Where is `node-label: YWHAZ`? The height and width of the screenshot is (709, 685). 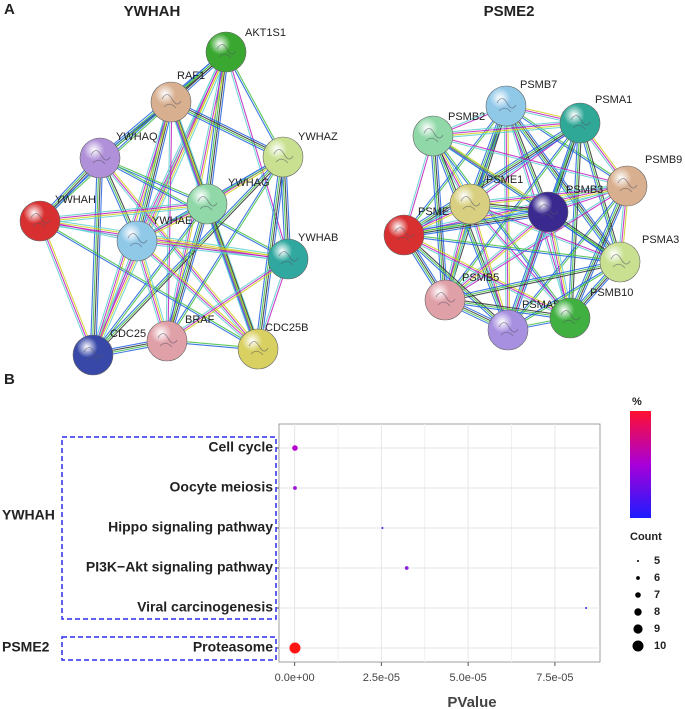 node-label: YWHAZ is located at coordinates (318, 137).